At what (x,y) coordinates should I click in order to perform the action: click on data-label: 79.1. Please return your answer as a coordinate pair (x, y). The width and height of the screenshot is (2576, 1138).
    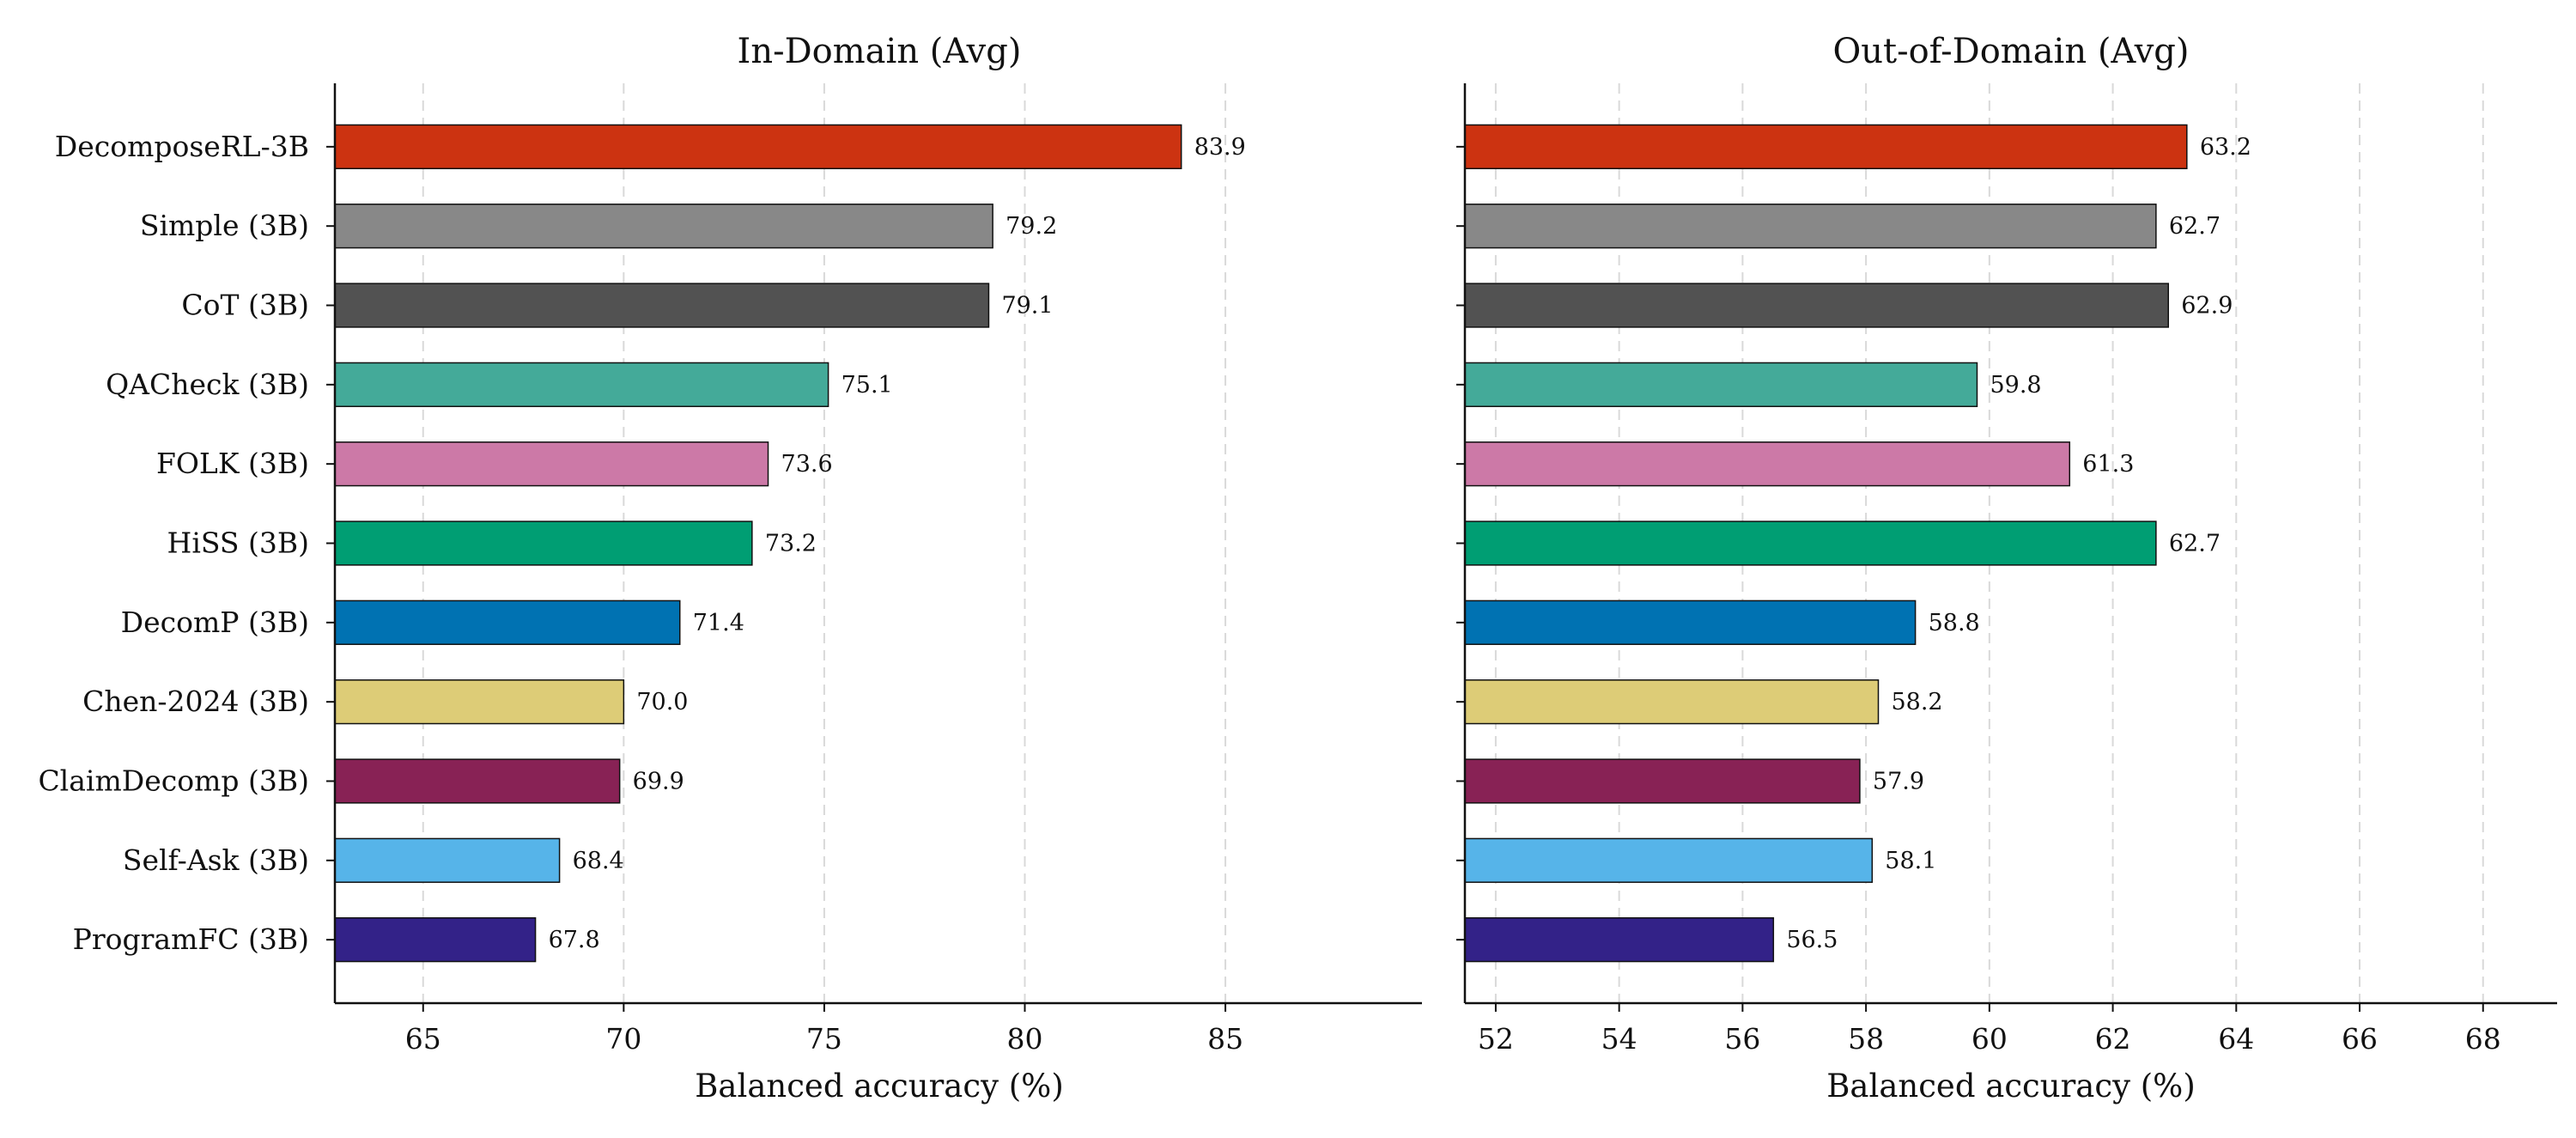
    Looking at the image, I should click on (1027, 306).